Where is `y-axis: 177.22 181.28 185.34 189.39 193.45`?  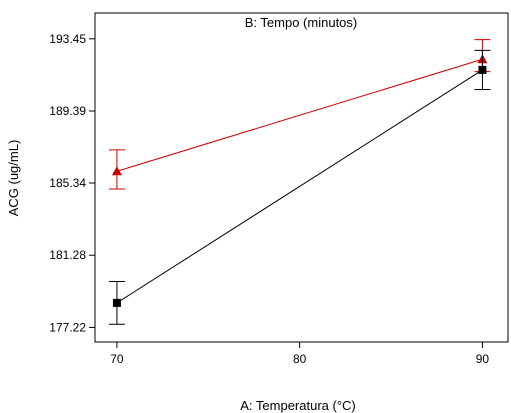
y-axis: 177.22 181.28 185.34 189.39 193.45 is located at coordinates (72, 183).